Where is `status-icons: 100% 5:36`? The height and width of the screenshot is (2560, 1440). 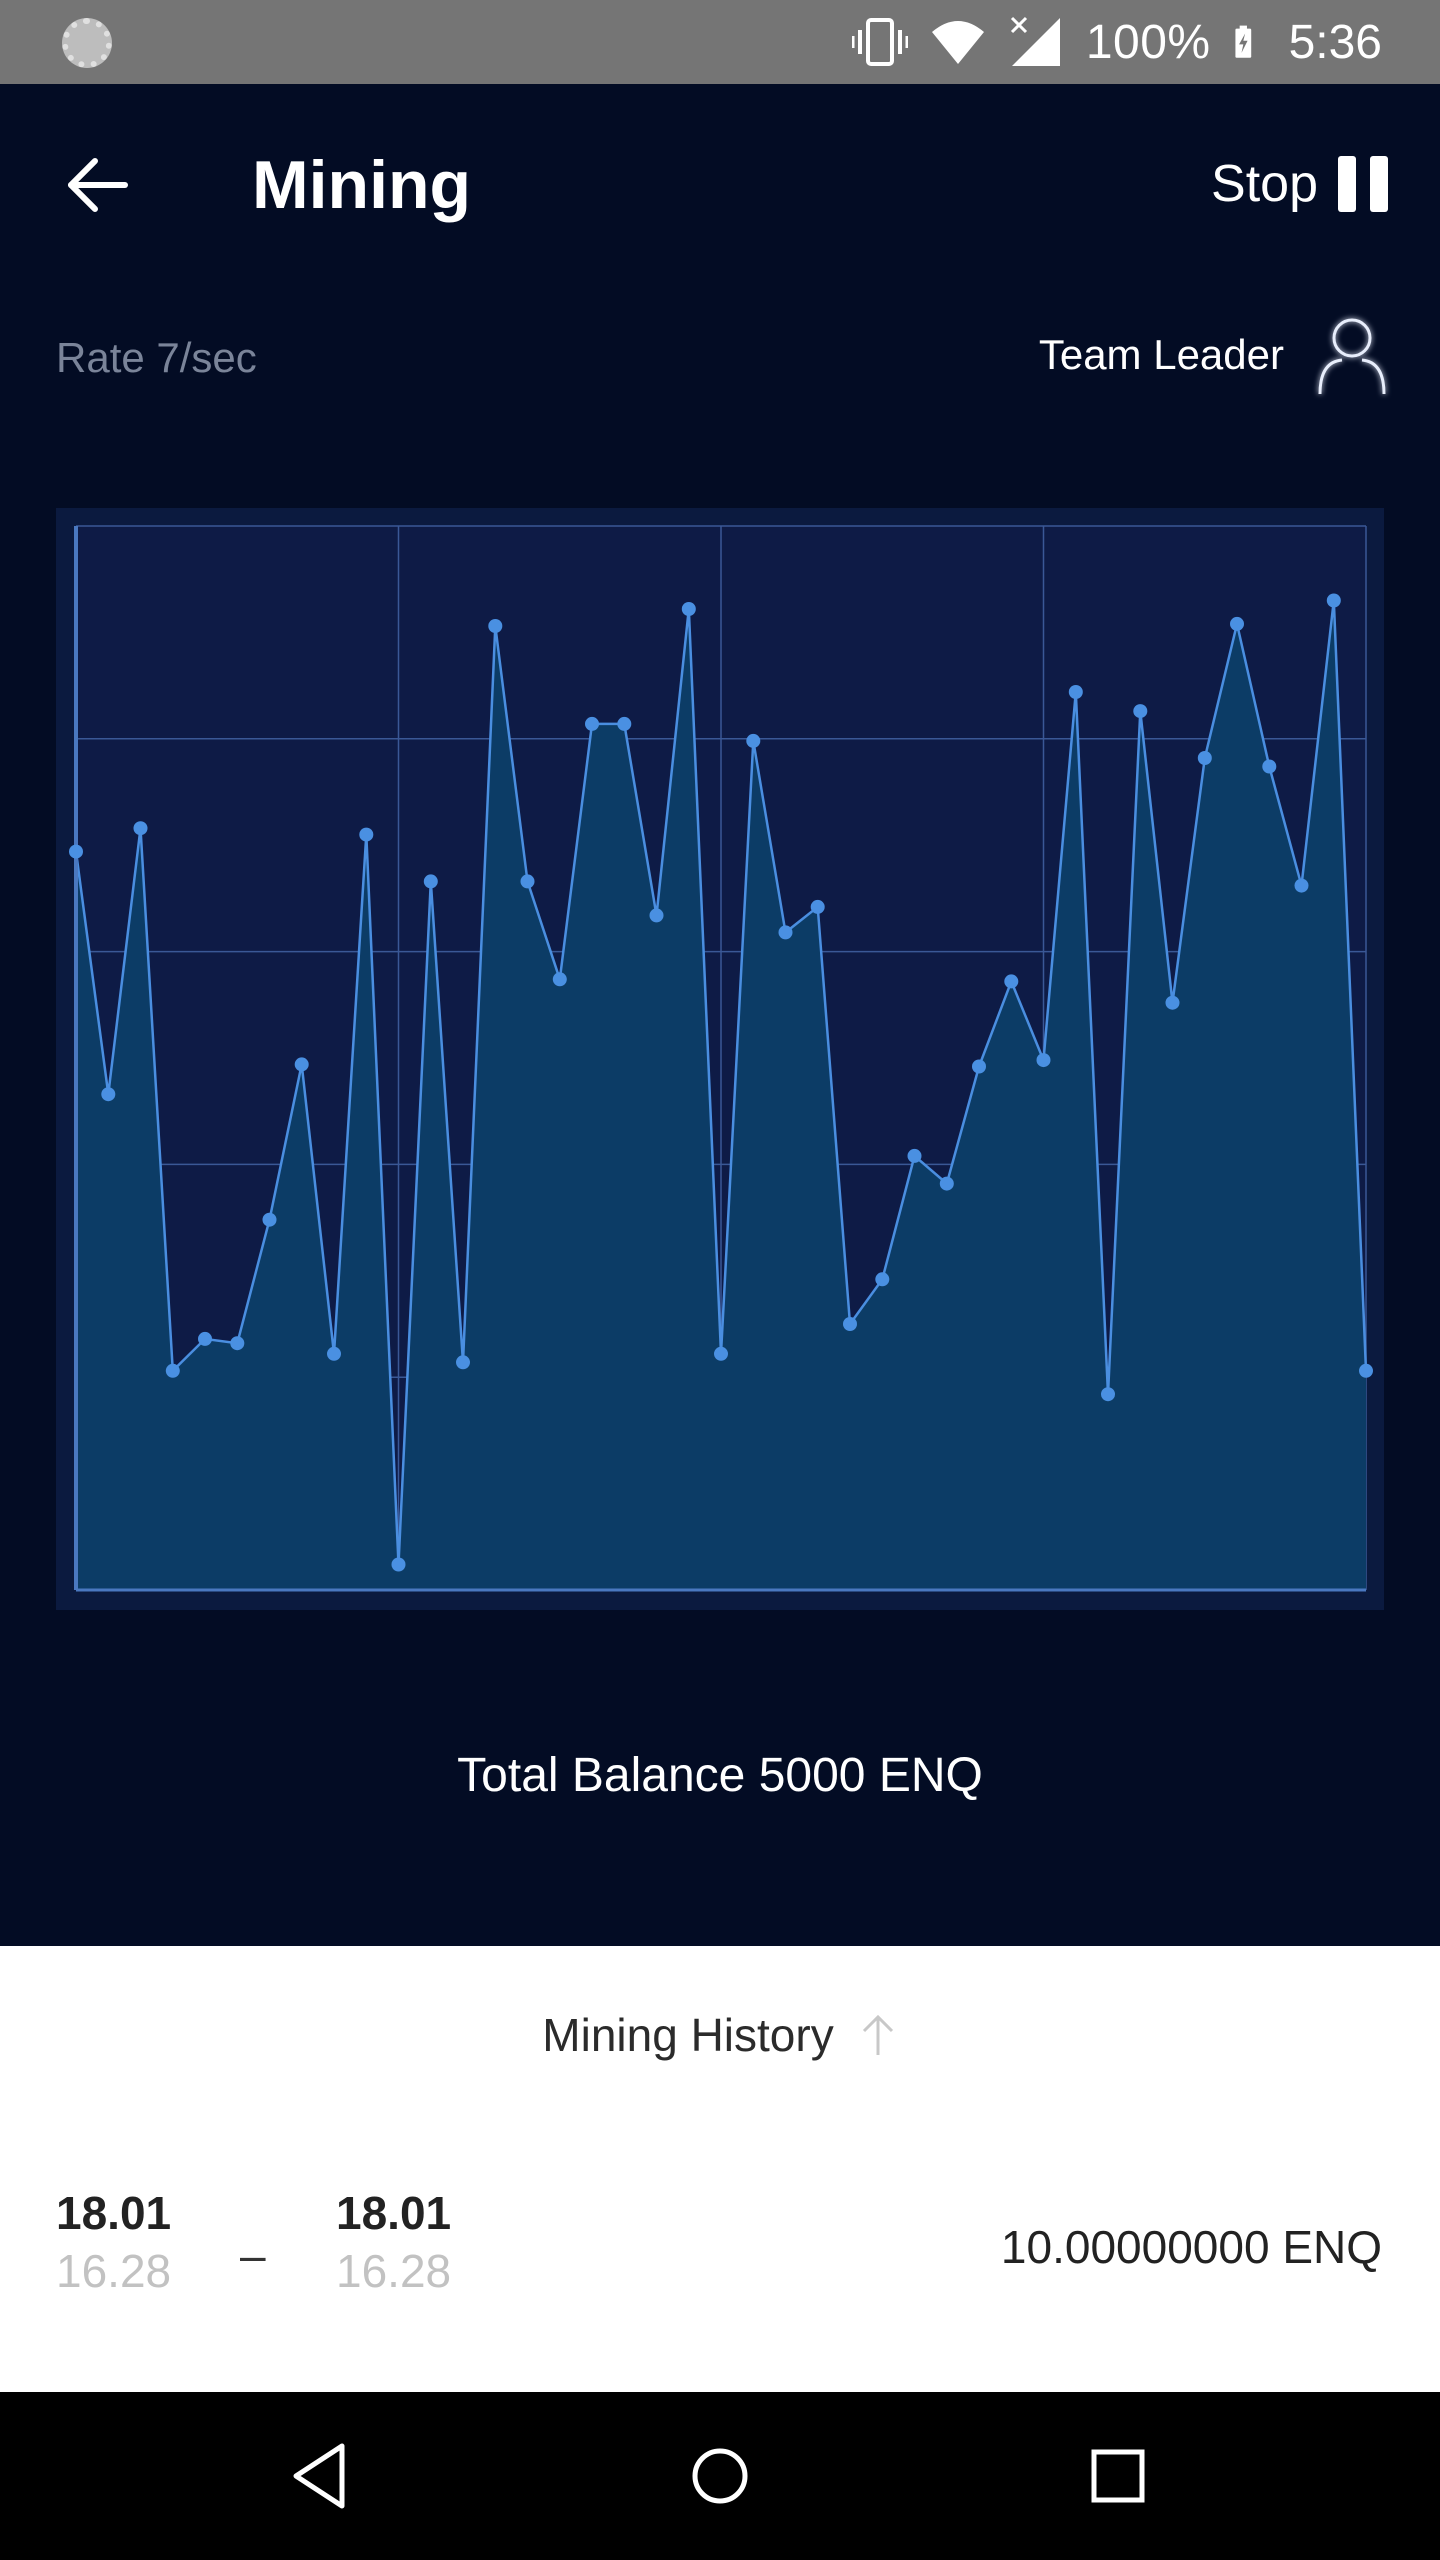 status-icons: 100% 5:36 is located at coordinates (1116, 42).